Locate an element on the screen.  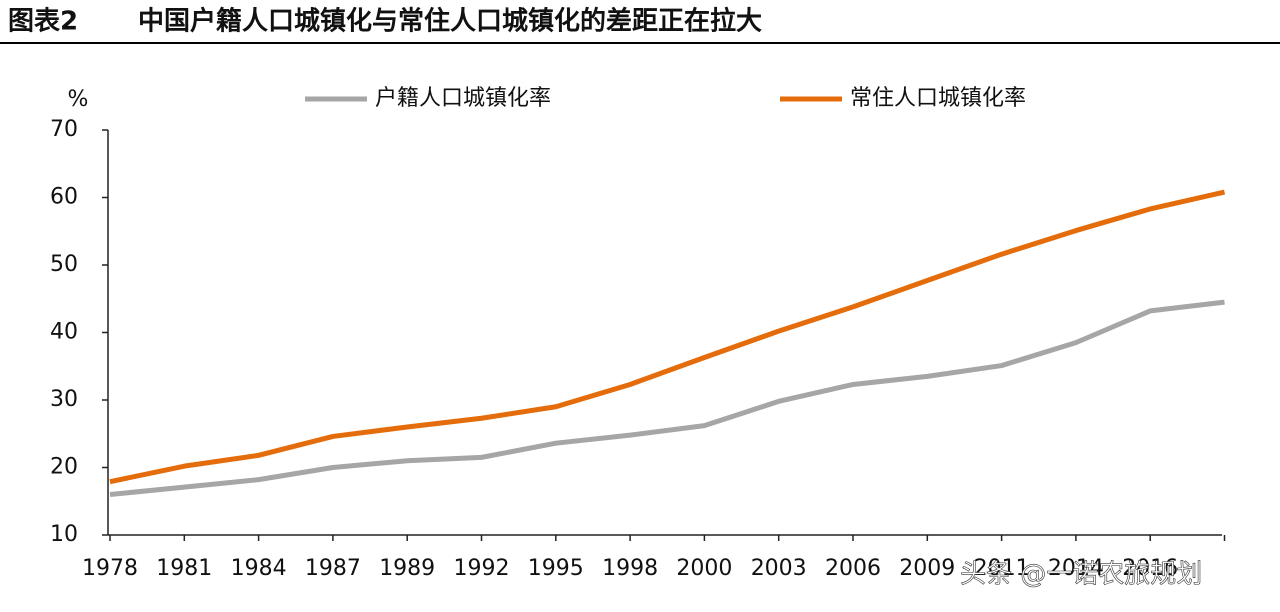
legend-label: 户籍人口城镇化率 is located at coordinates (463, 98).